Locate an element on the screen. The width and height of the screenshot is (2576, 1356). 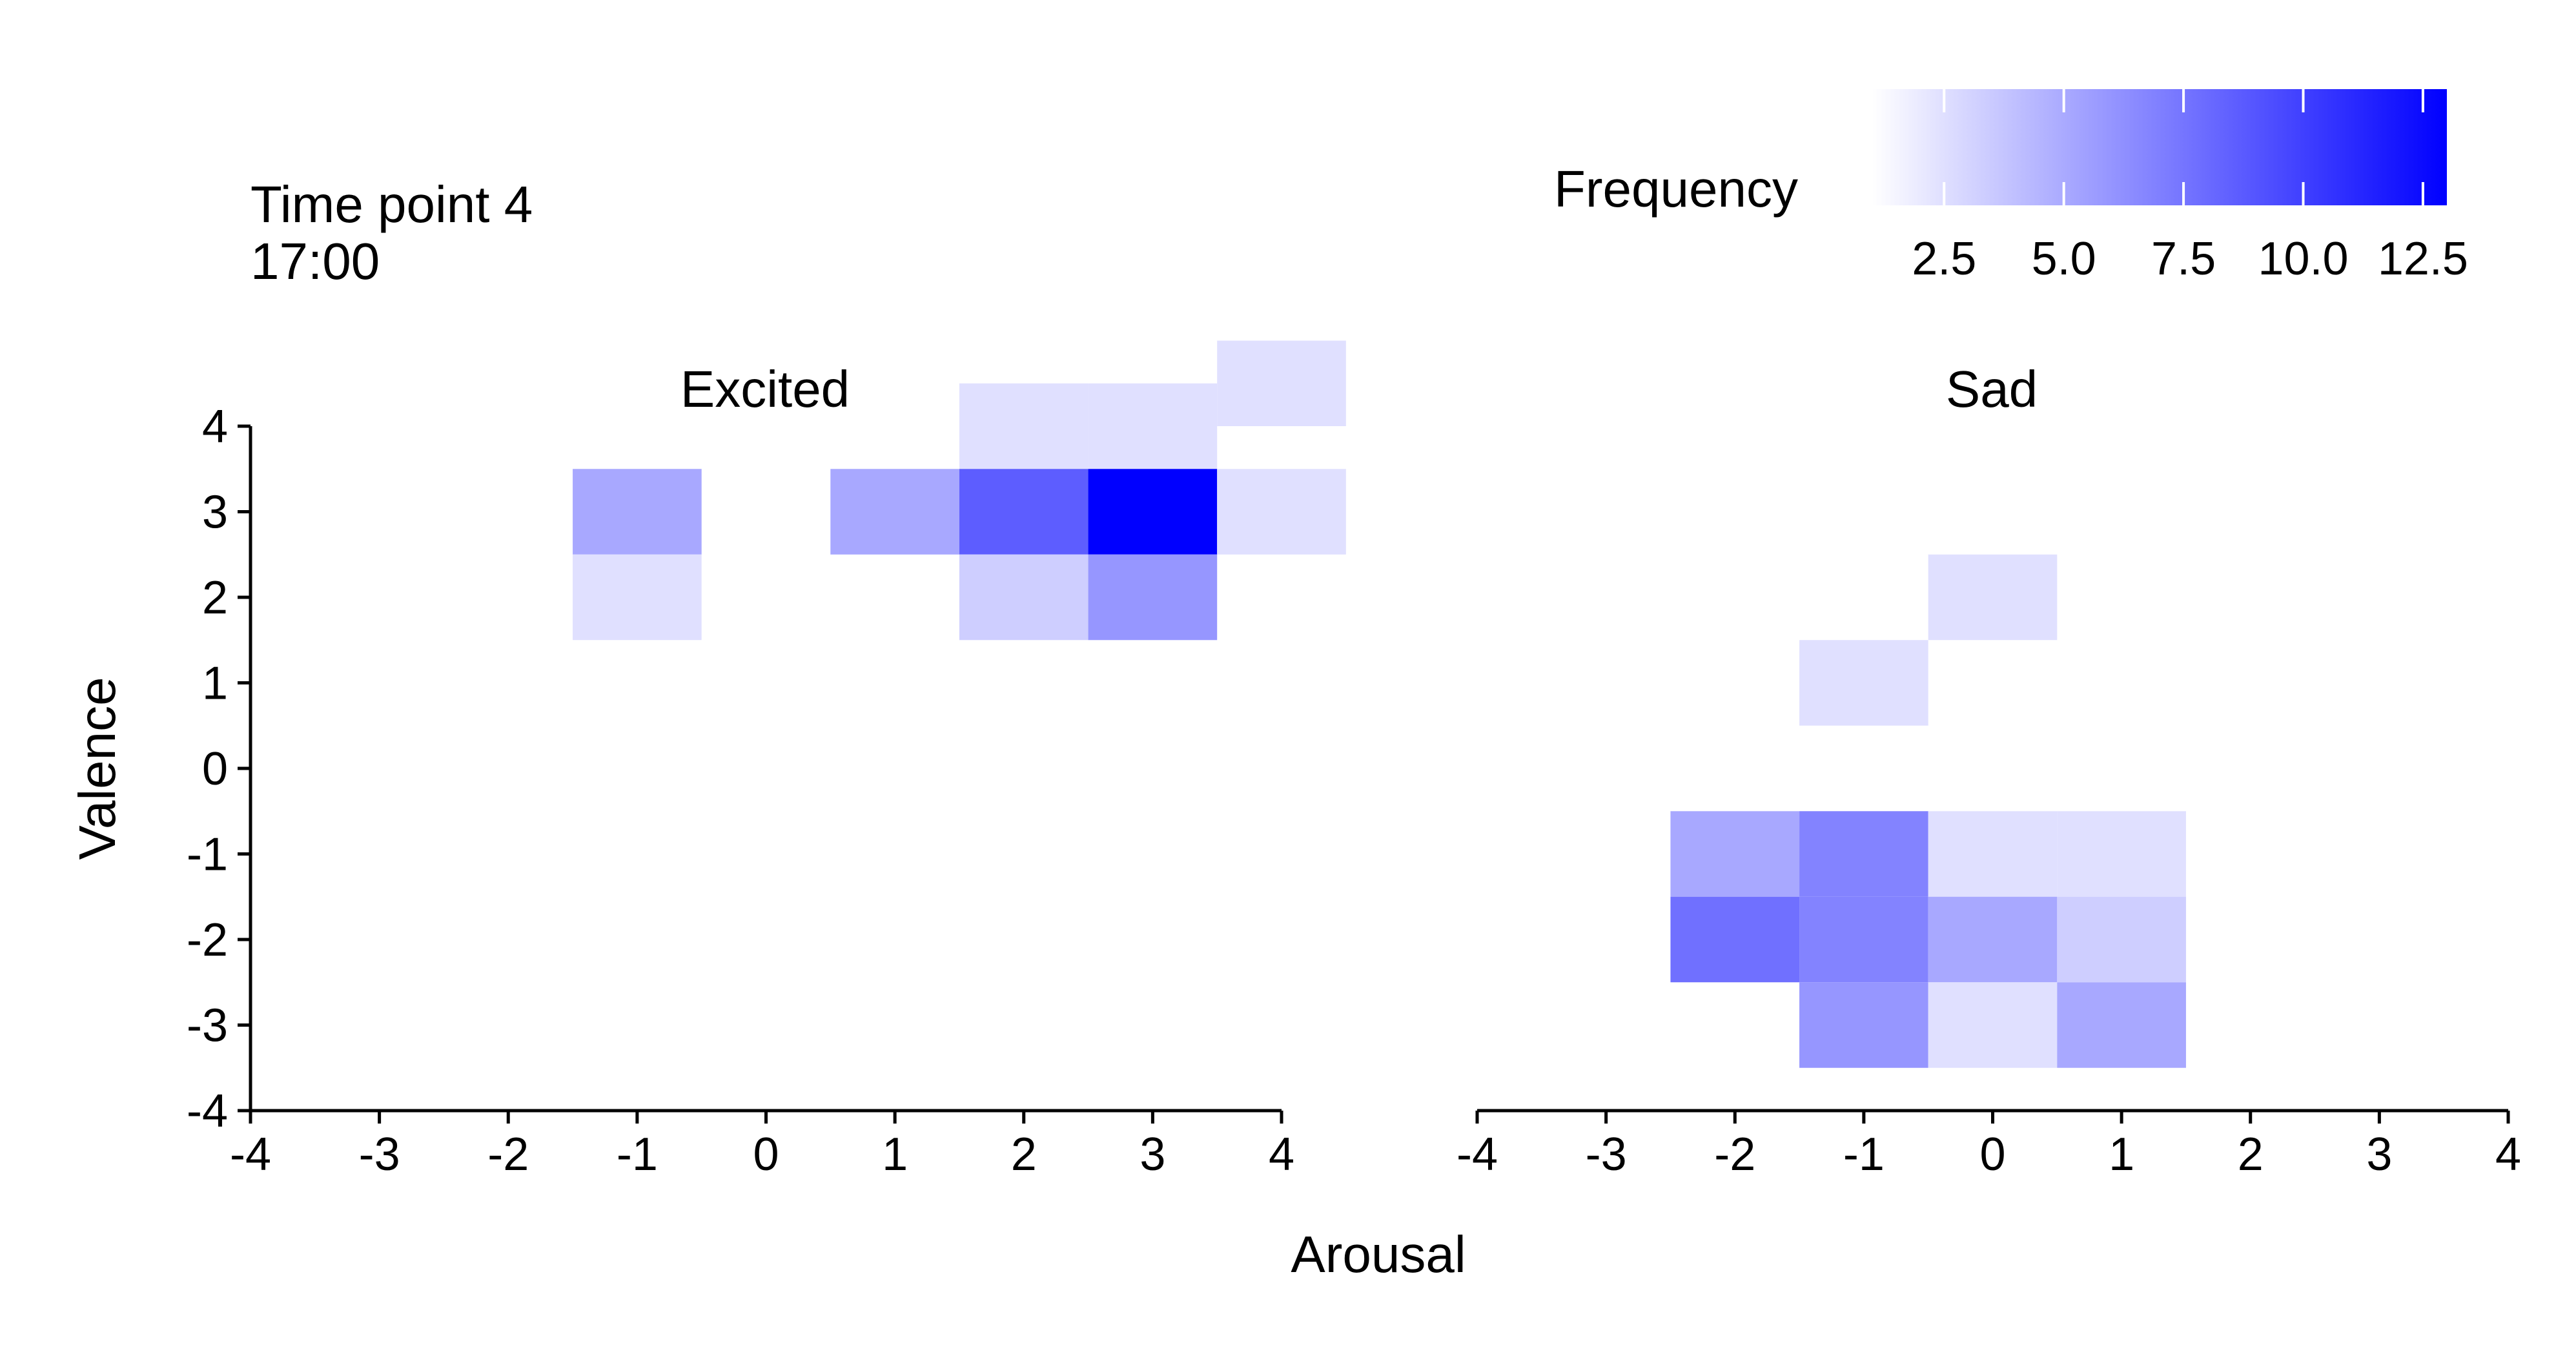
y-tick-label: 4 is located at coordinates (215, 427).